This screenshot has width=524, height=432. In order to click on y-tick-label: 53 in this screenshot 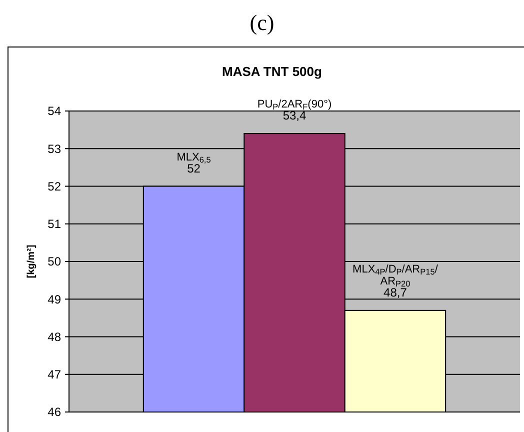, I will do `click(55, 149)`.